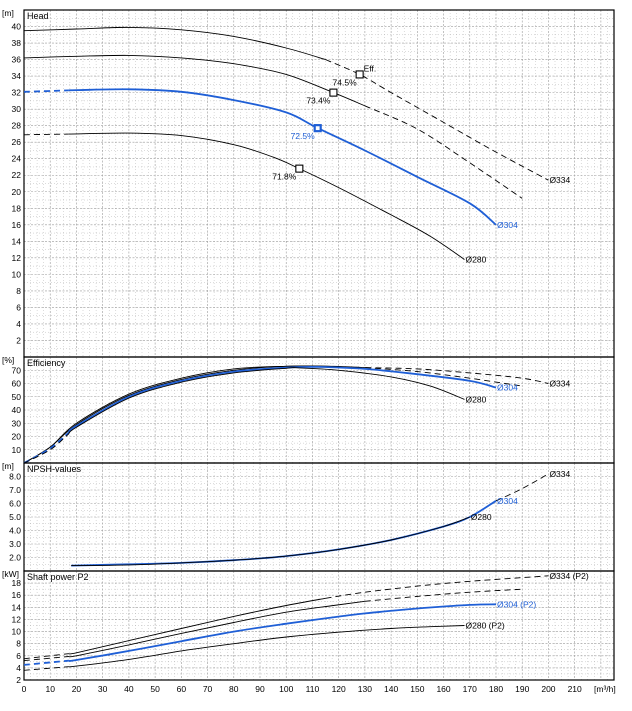 This screenshot has width=632, height=711. Describe the element at coordinates (17, 159) in the screenshot. I see `y-tick-label: 24` at that location.